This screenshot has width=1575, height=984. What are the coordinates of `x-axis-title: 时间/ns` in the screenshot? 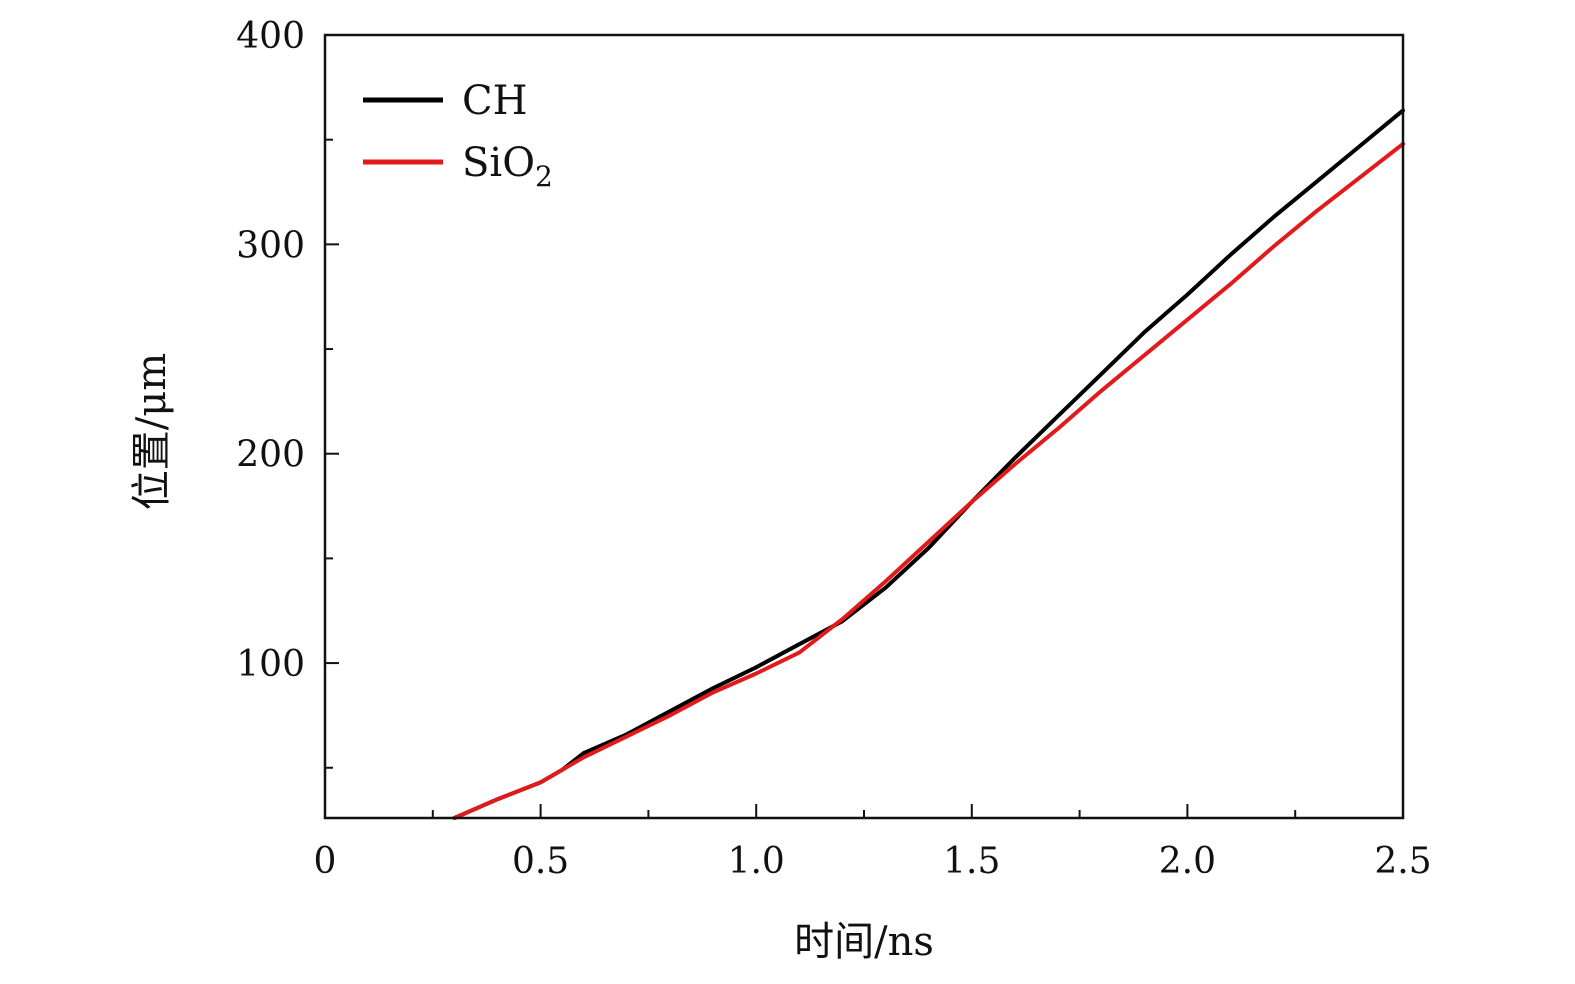 It's located at (864, 942).